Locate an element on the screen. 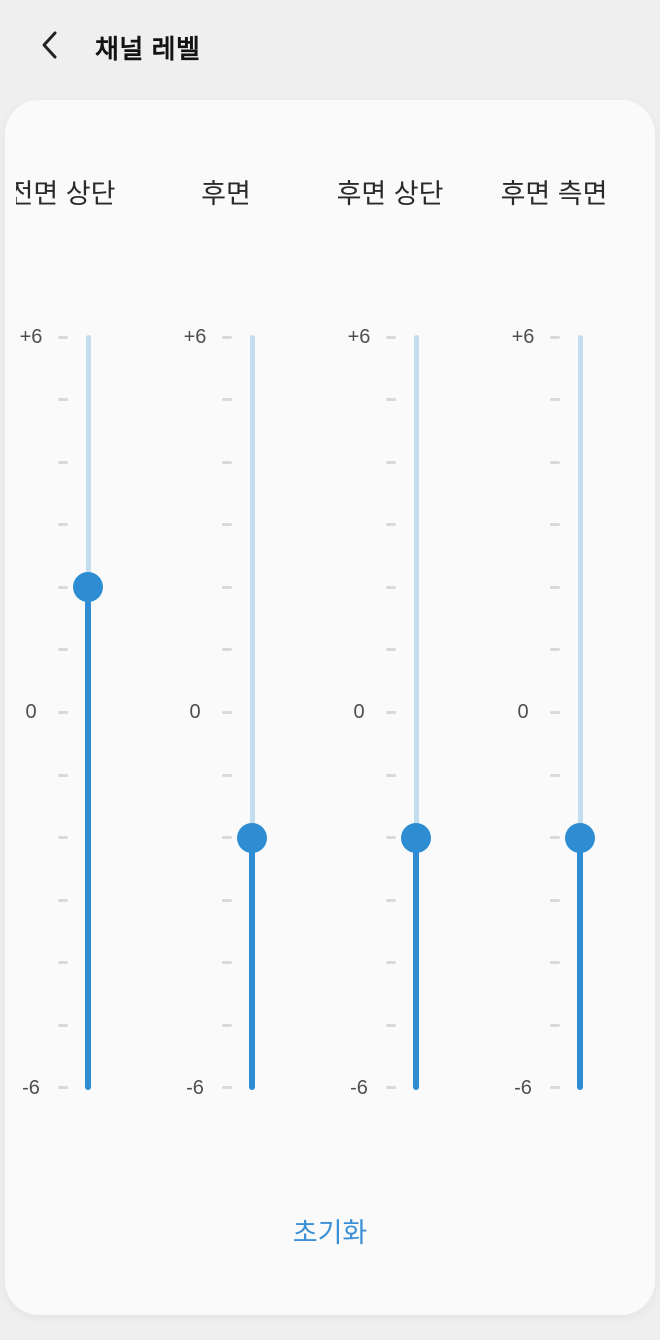  channel-label: 전면 상단 is located at coordinates (66, 194).